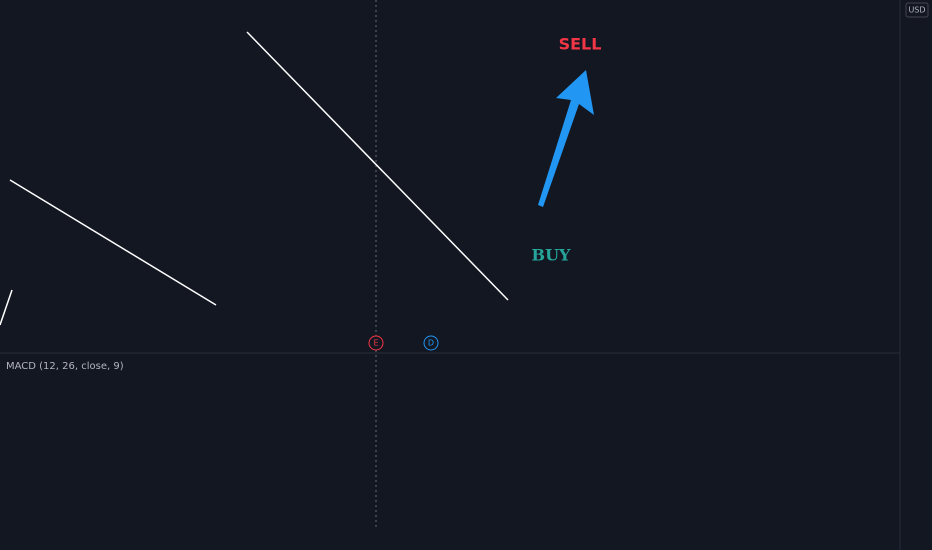 This screenshot has width=932, height=550. I want to click on dividend-marker, so click(431, 343).